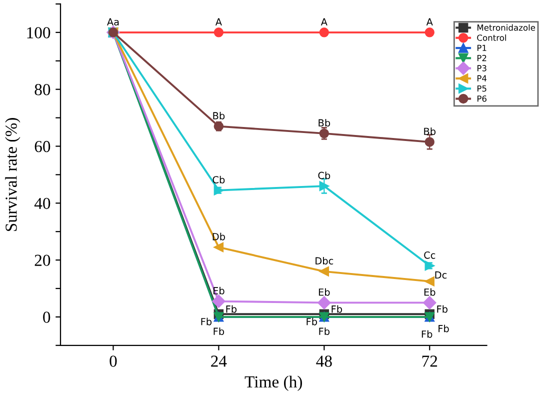 This screenshot has height=397, width=550. Describe the element at coordinates (42, 90) in the screenshot. I see `y-tick-label: 80` at that location.